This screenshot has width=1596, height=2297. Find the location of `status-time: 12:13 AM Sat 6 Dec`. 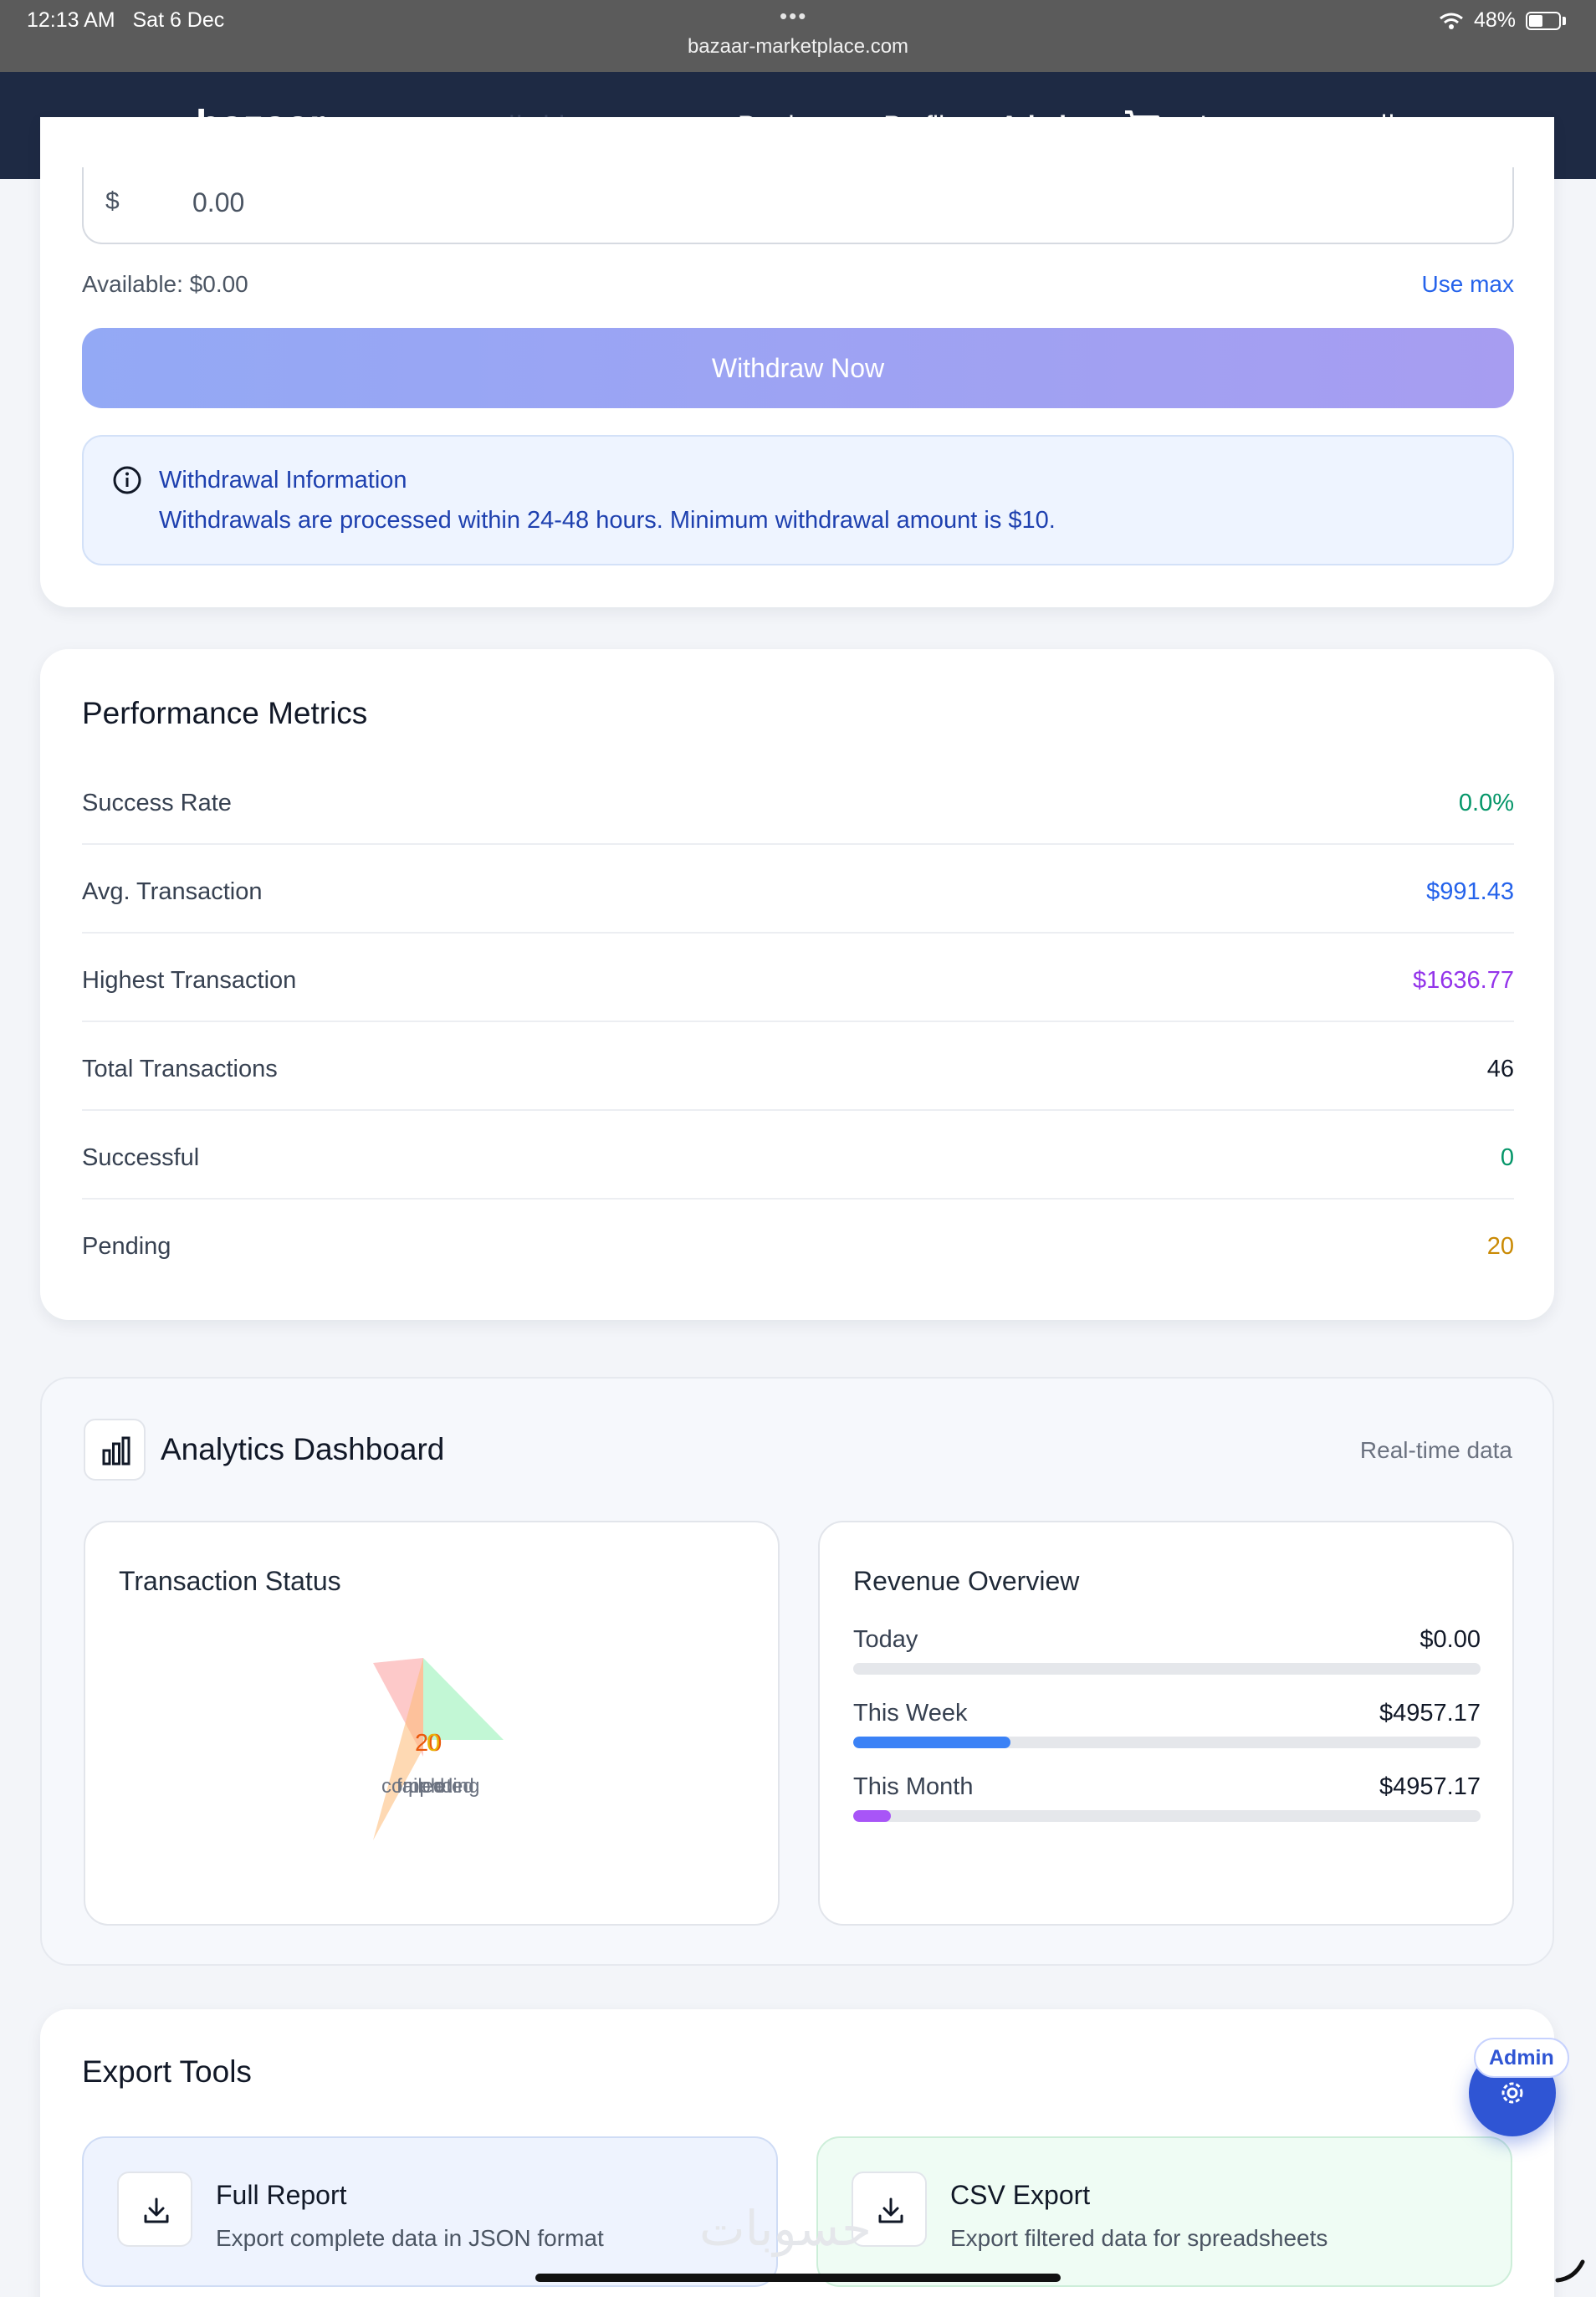

status-time: 12:13 AM Sat 6 Dec is located at coordinates (126, 20).